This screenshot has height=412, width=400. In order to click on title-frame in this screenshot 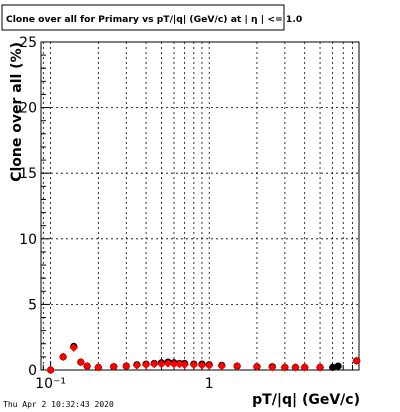, I will do `click(143, 17)`.